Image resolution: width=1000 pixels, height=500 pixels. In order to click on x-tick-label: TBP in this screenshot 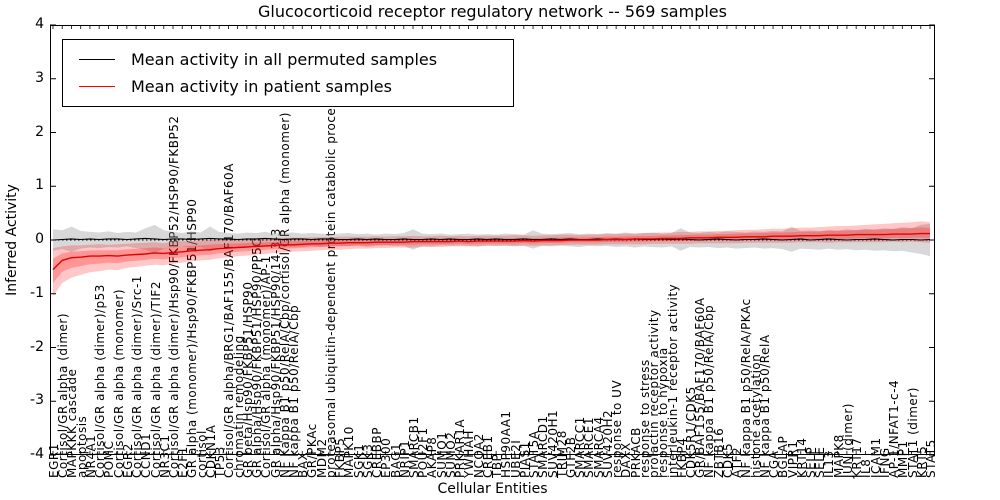, I will do `click(497, 465)`.